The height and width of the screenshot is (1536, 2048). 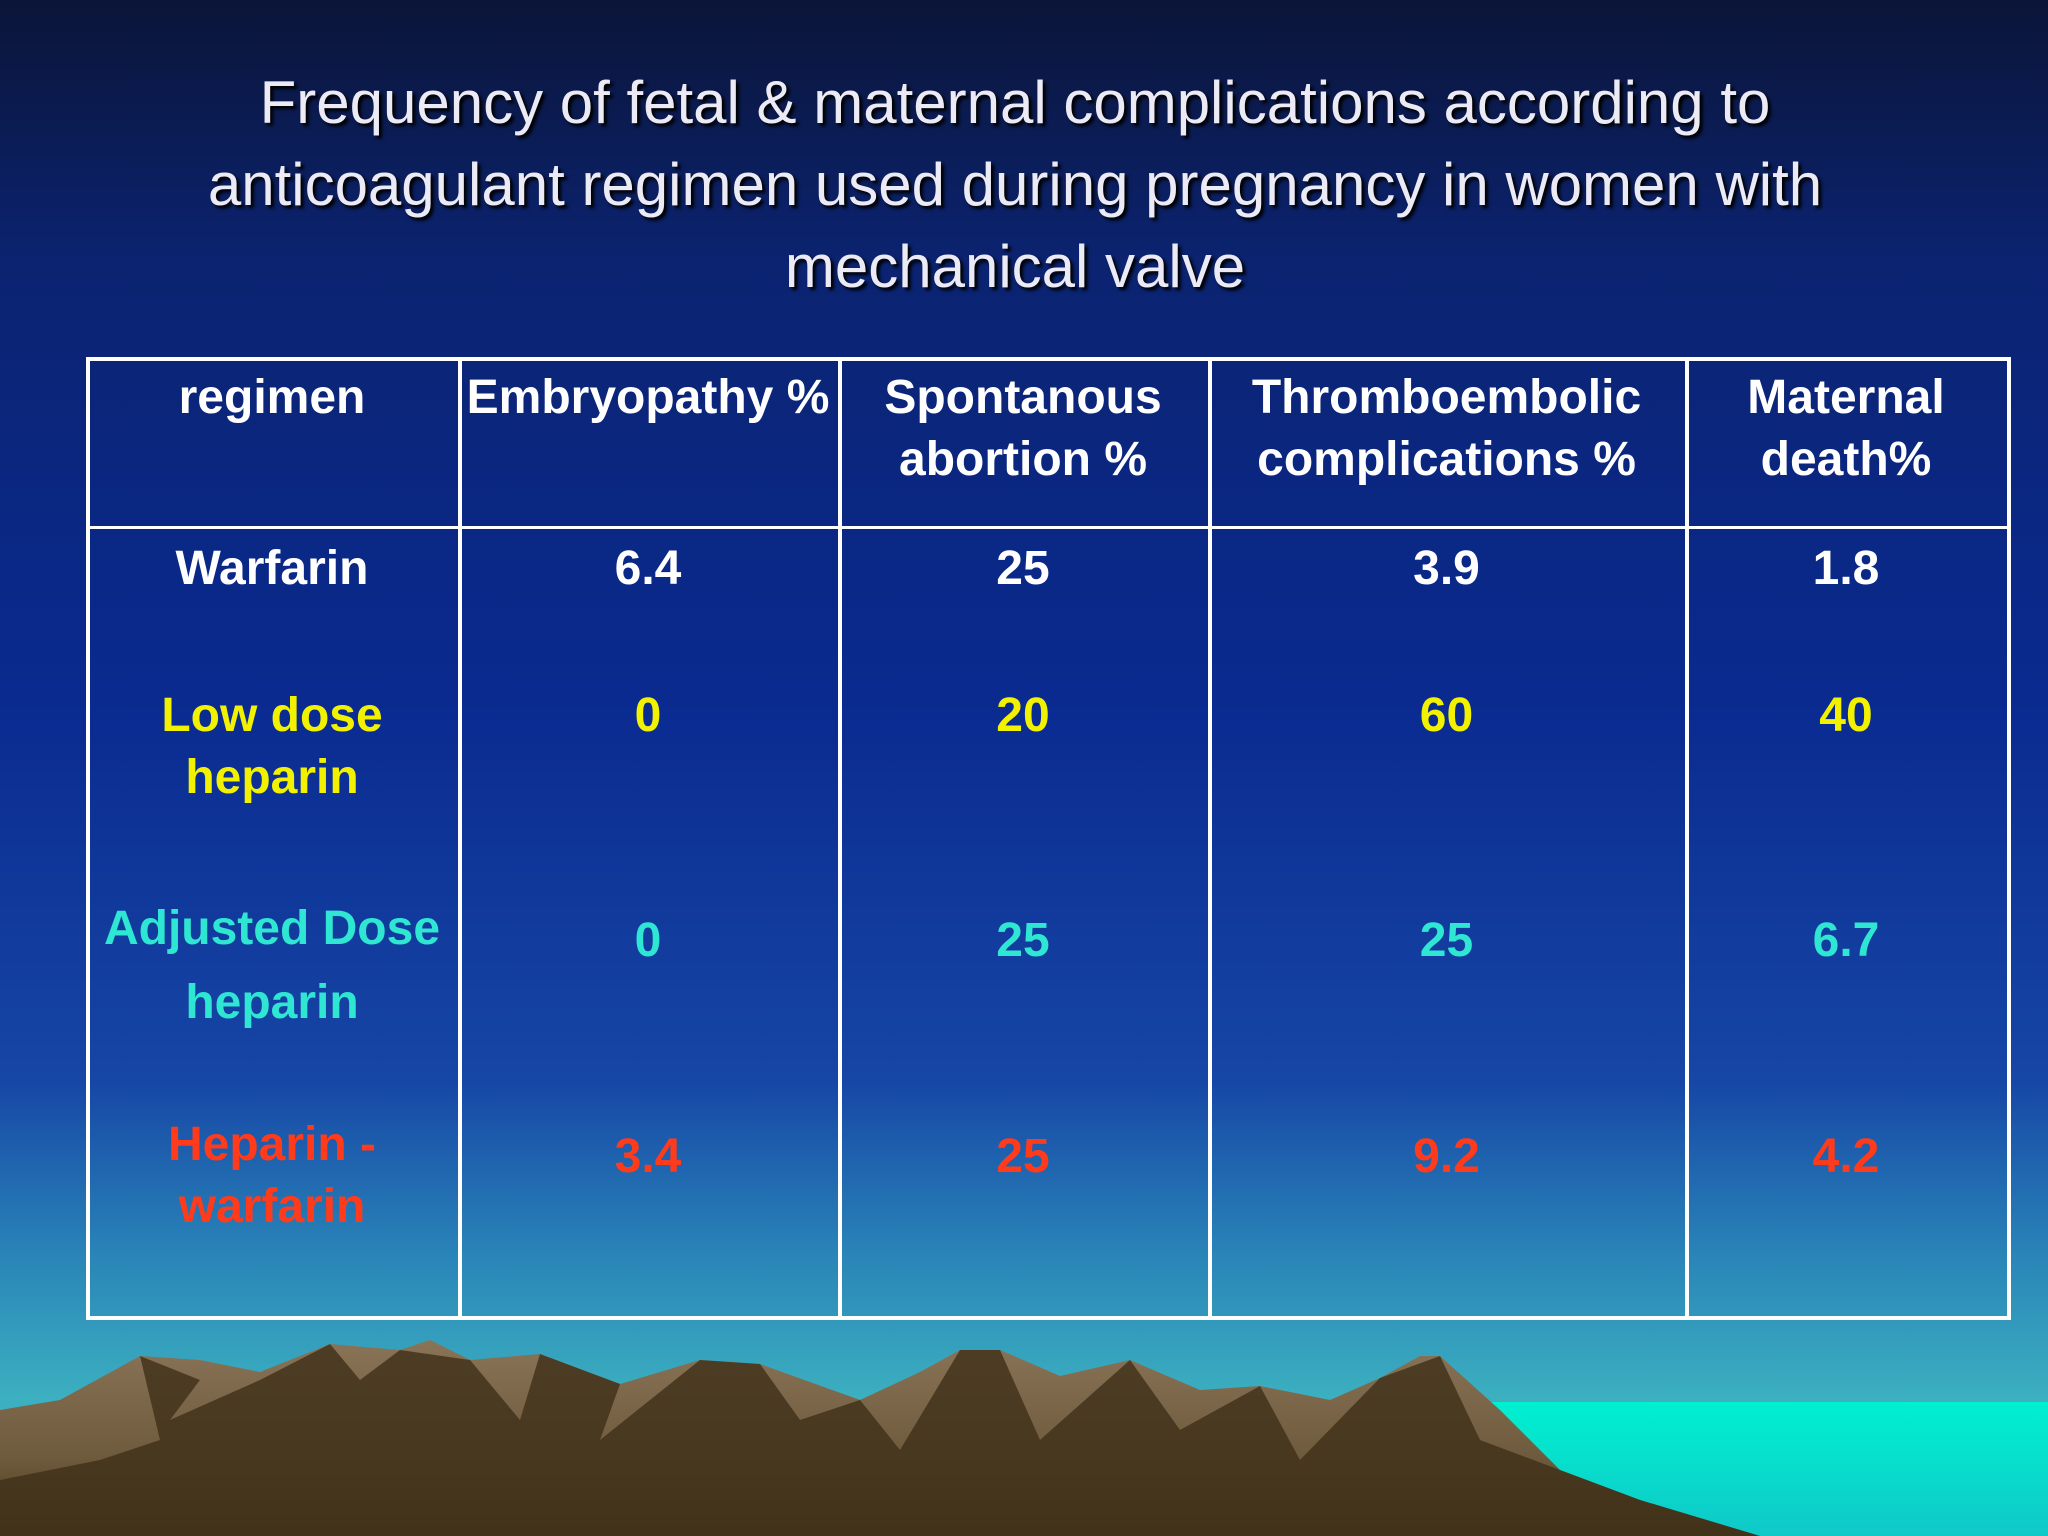 I want to click on cell-text: 1.8, so click(x=1846, y=568).